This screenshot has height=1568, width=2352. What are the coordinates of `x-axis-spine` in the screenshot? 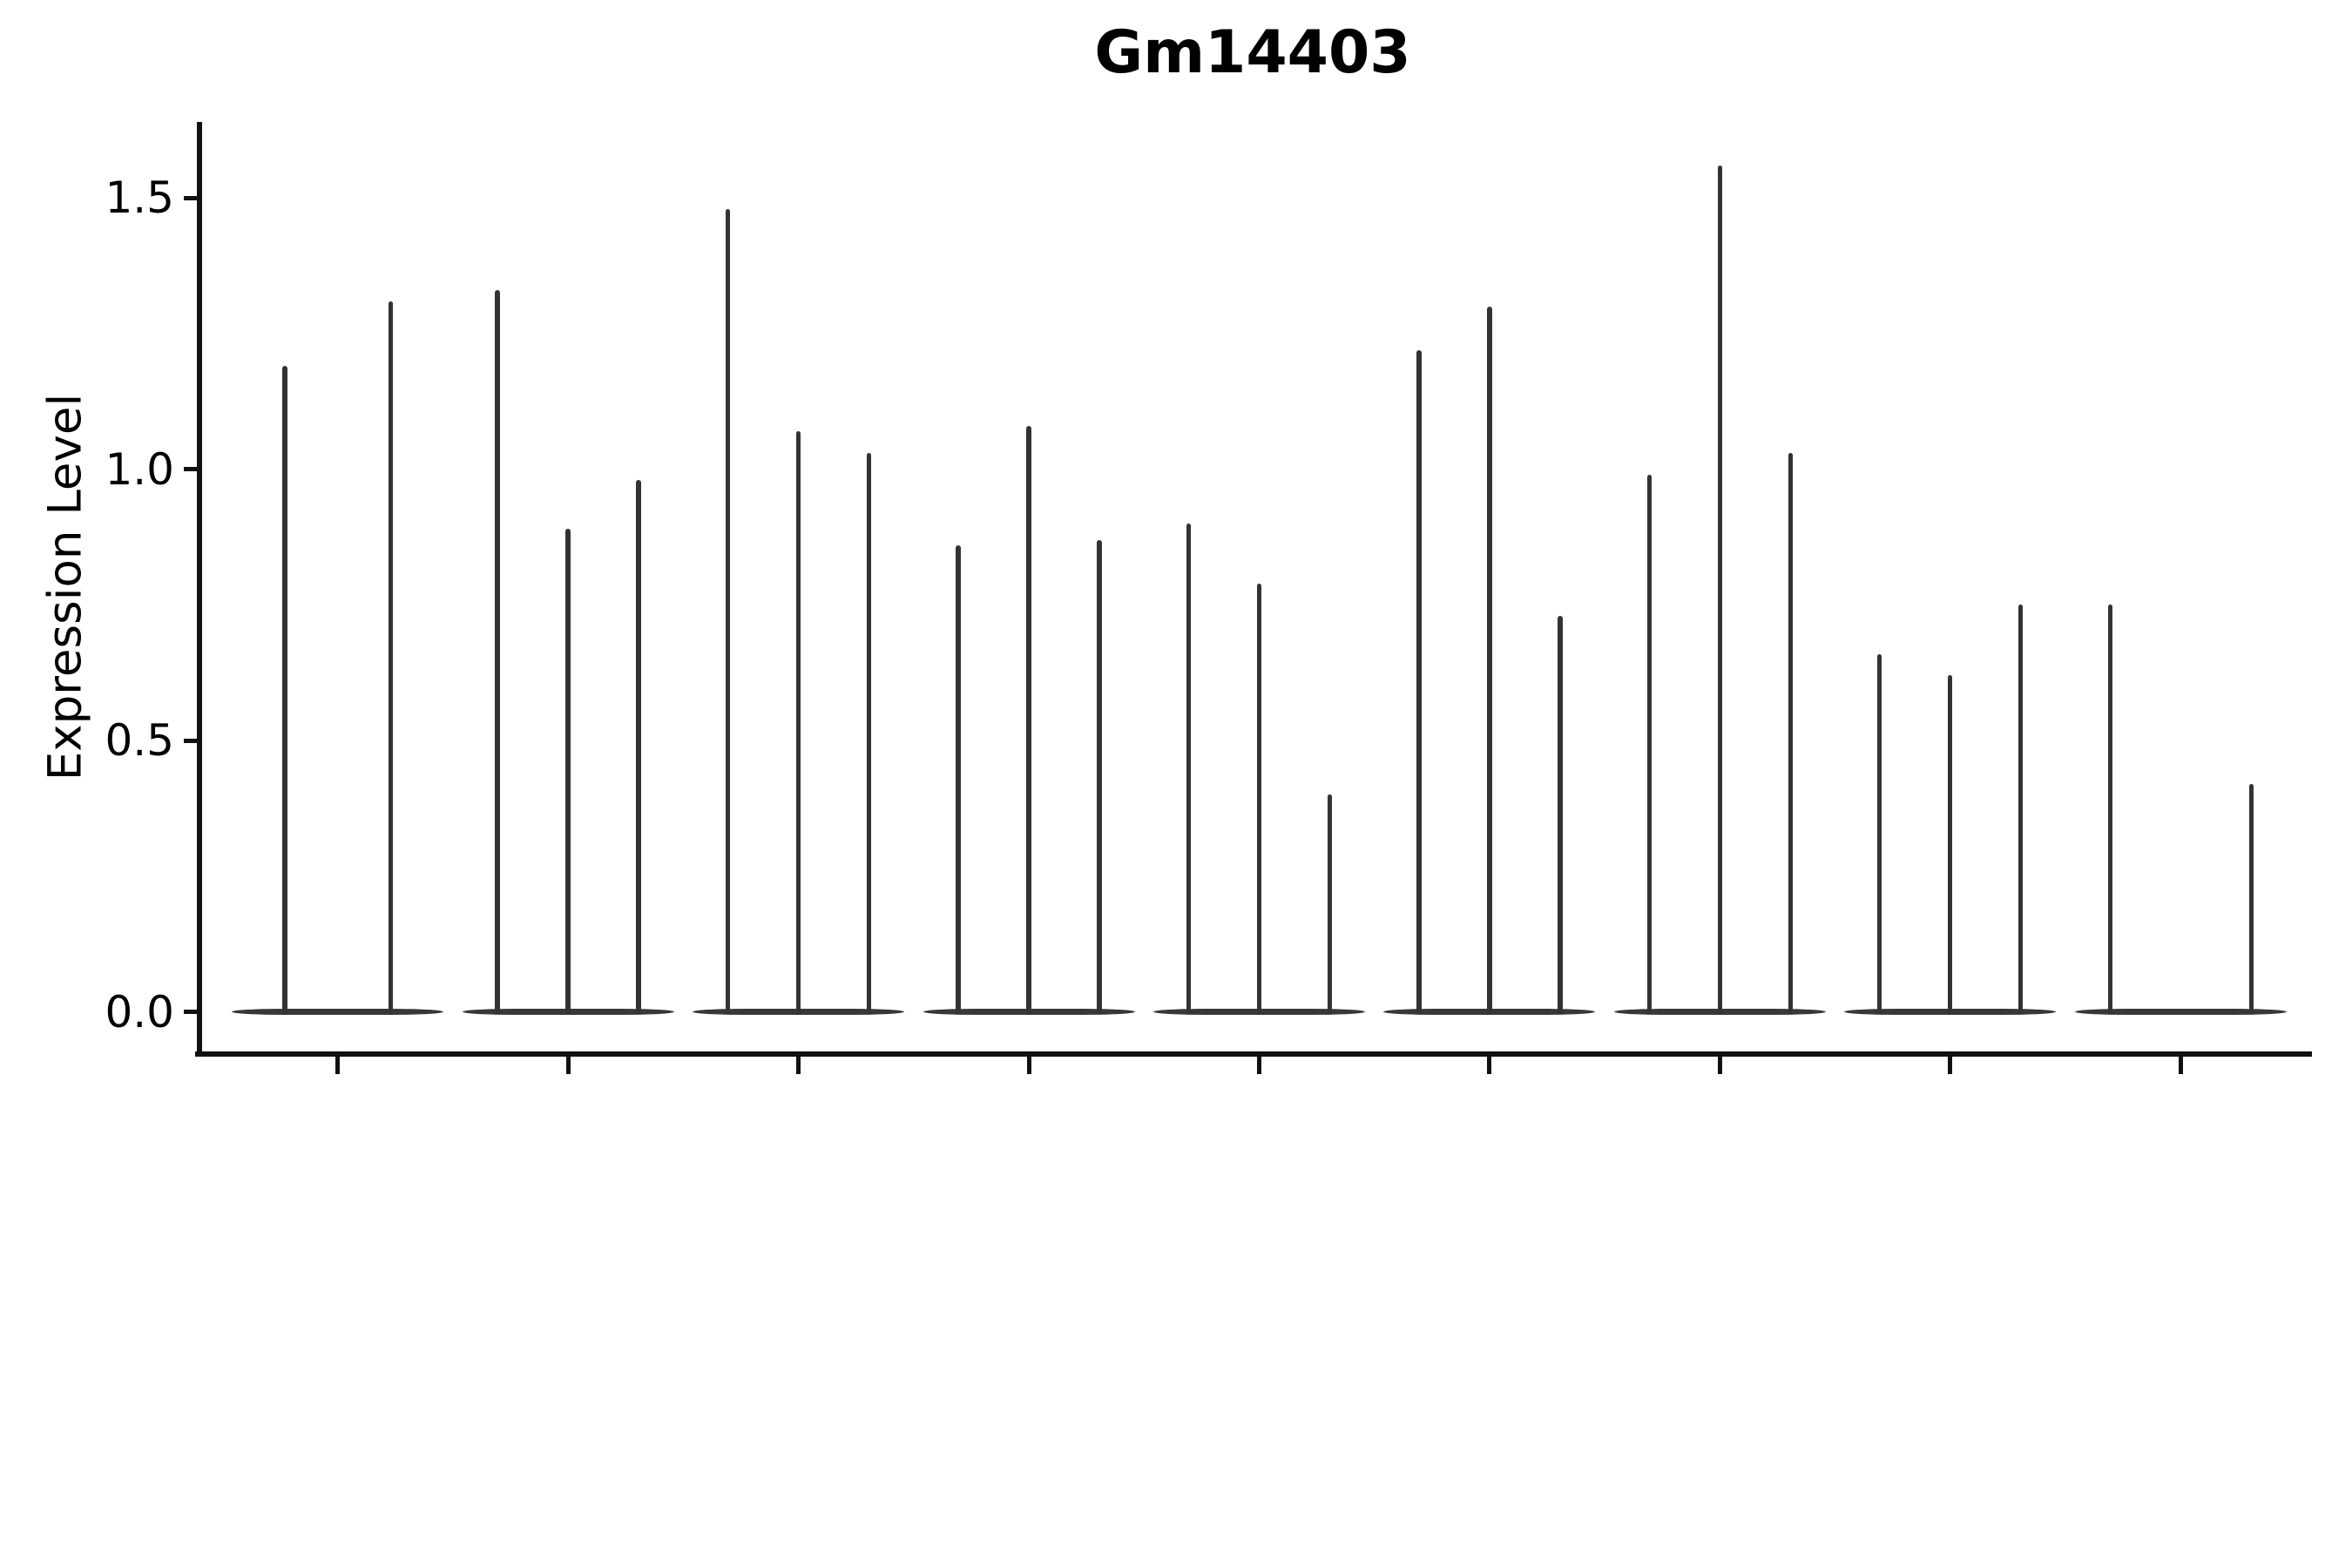 It's located at (1253, 1054).